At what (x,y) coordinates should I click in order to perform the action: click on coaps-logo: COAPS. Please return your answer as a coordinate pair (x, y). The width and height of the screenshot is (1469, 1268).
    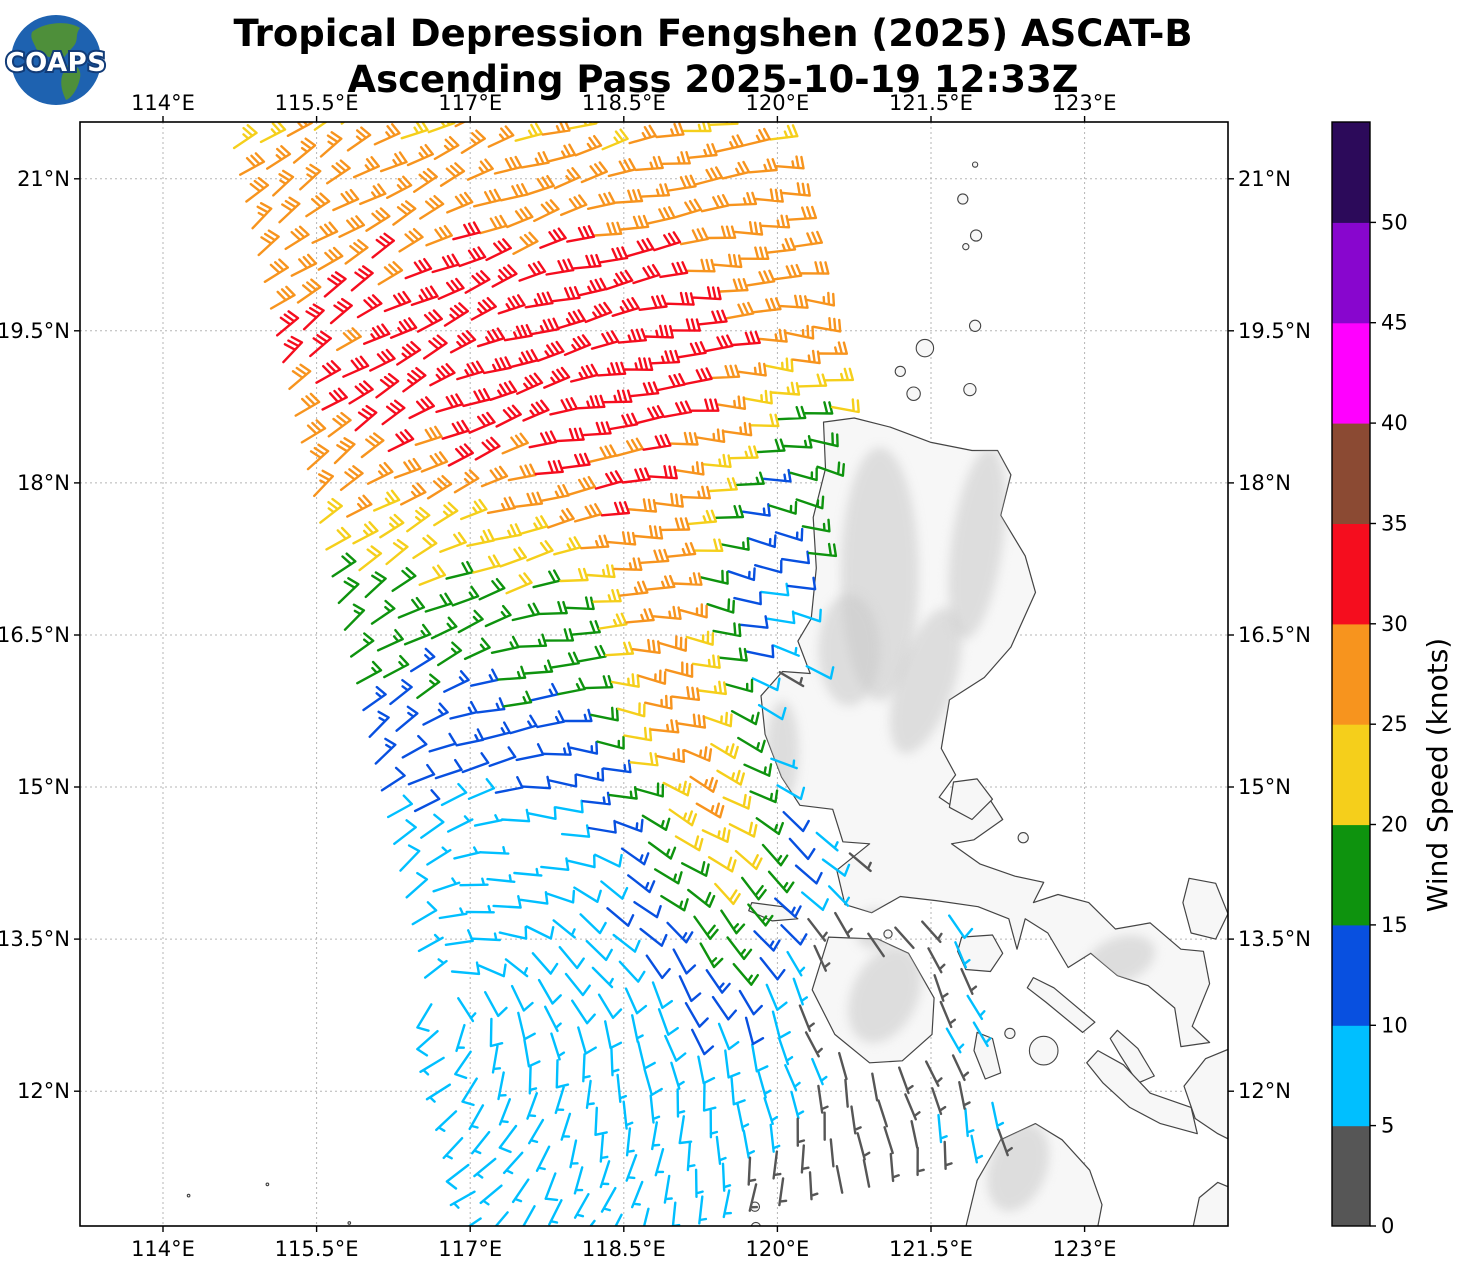
    Looking at the image, I should click on (56, 60).